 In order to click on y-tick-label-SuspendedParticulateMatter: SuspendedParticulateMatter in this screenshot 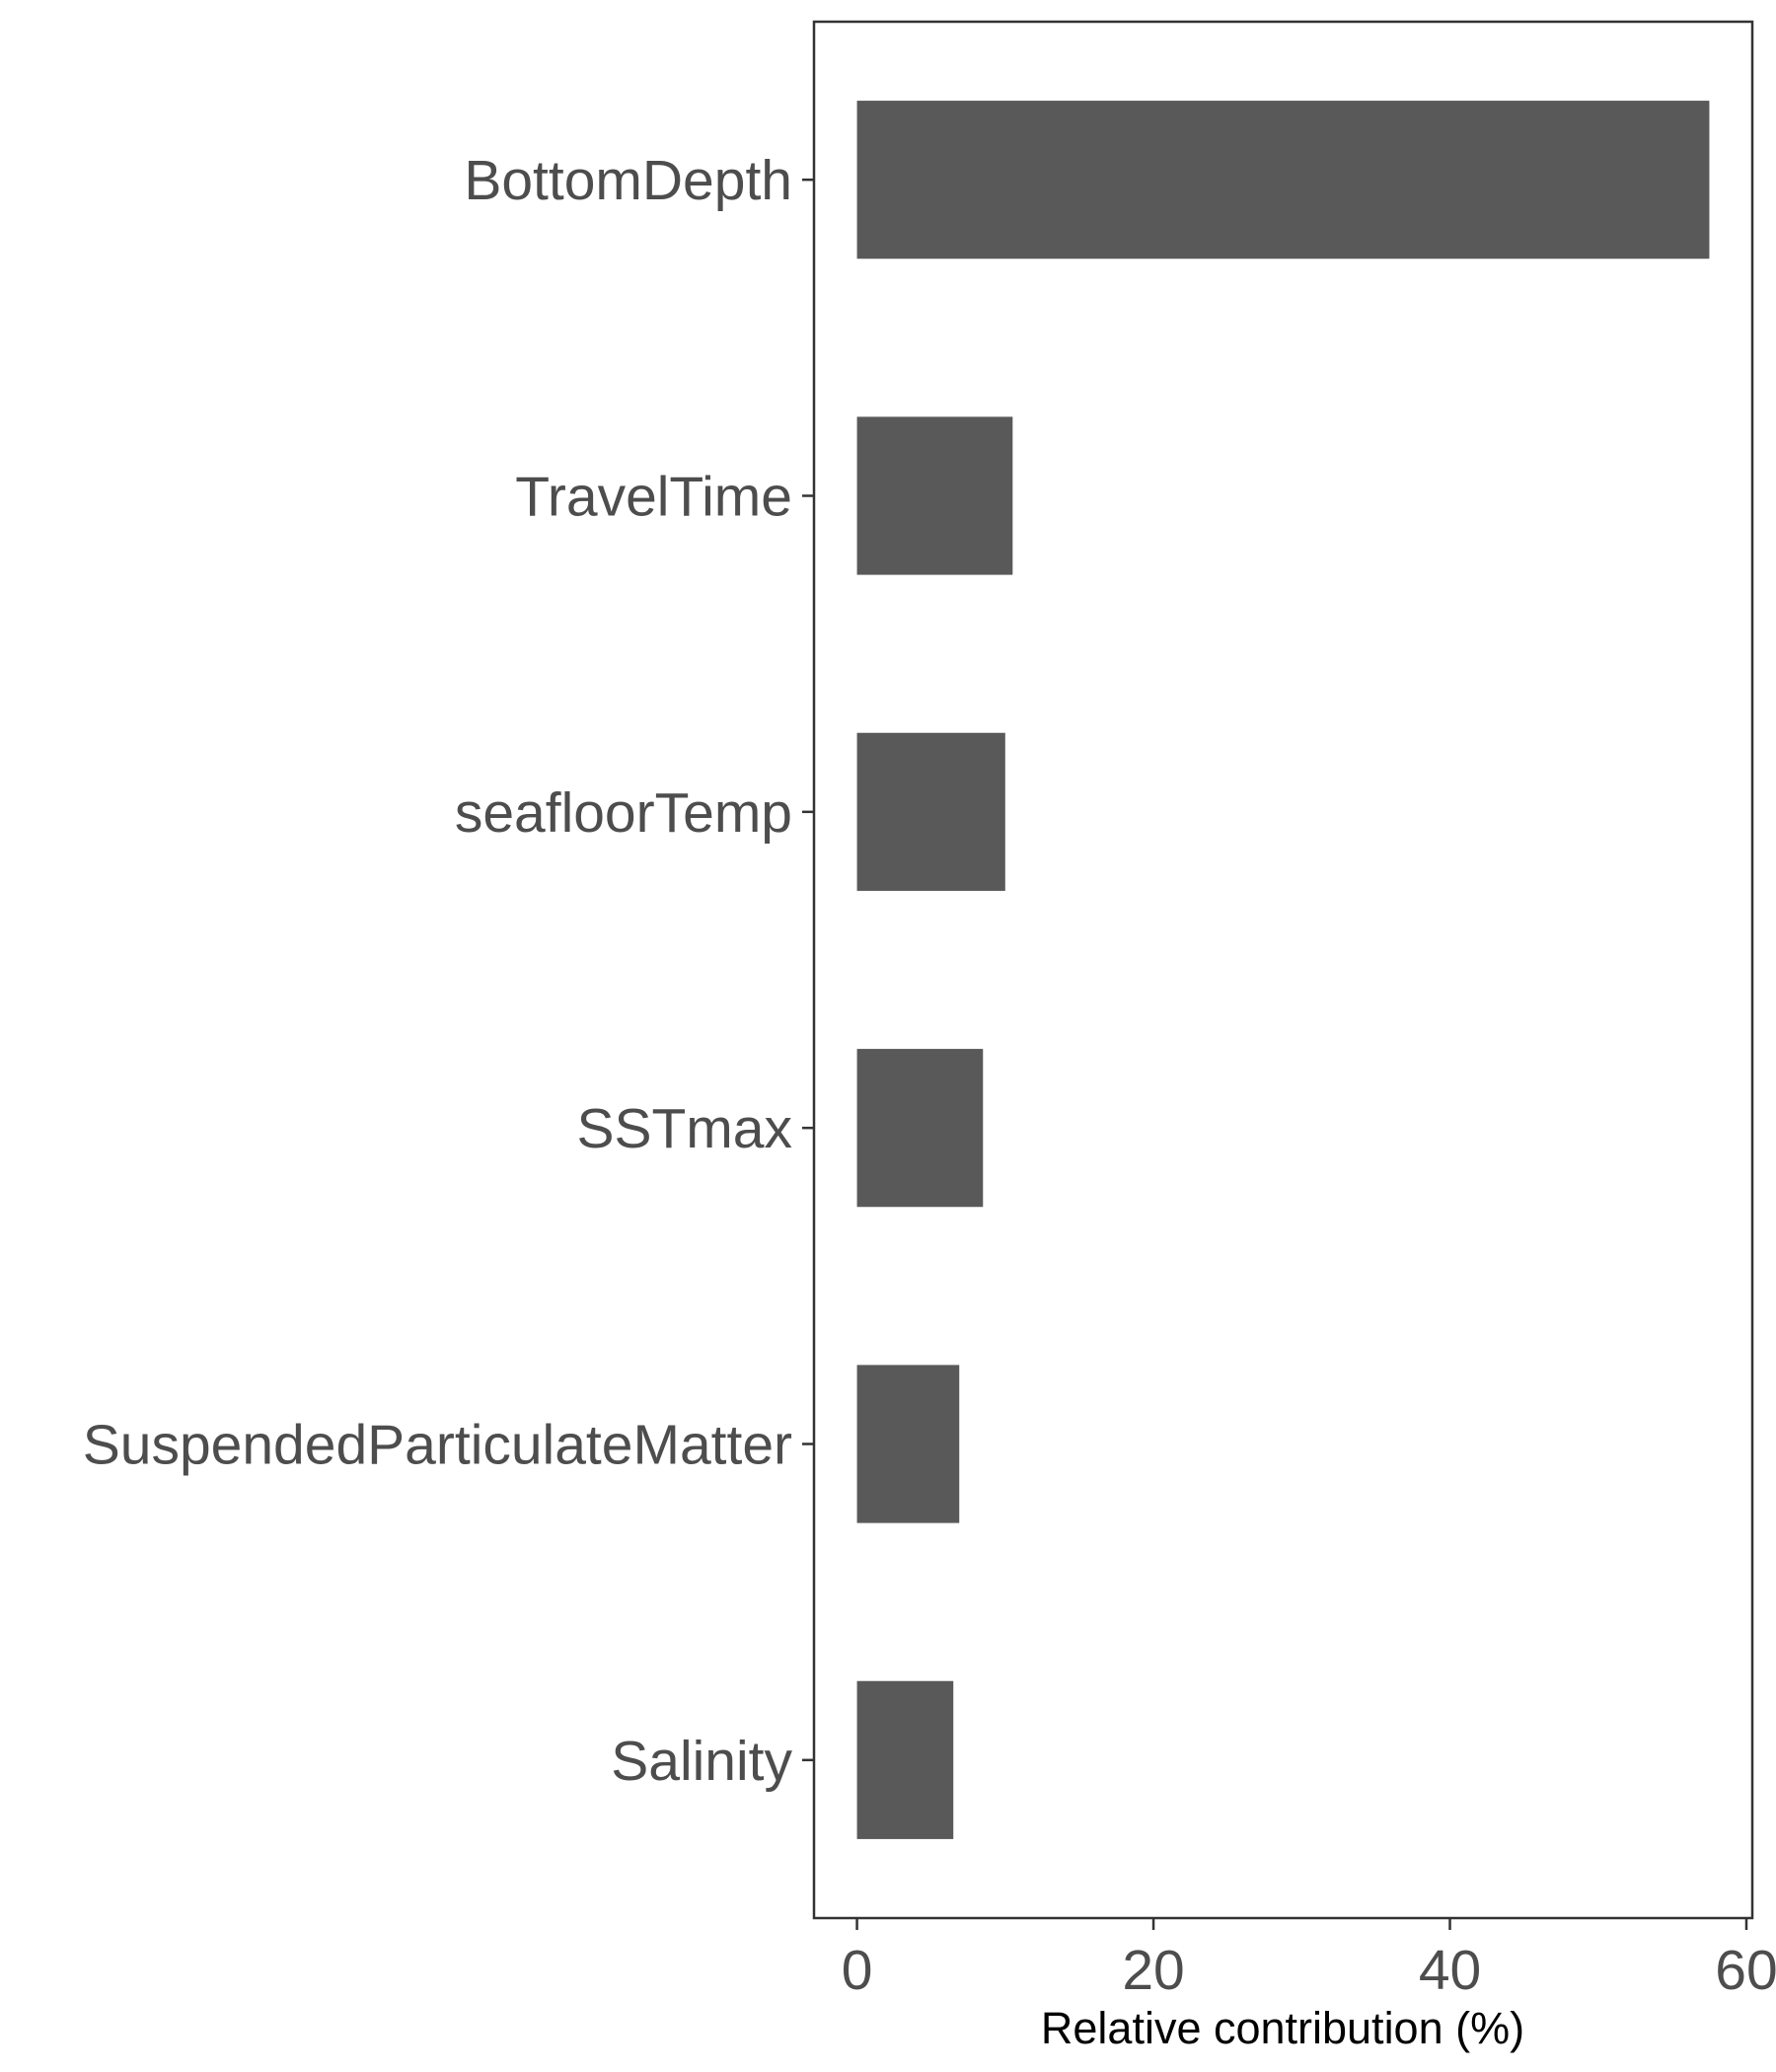, I will do `click(438, 1446)`.